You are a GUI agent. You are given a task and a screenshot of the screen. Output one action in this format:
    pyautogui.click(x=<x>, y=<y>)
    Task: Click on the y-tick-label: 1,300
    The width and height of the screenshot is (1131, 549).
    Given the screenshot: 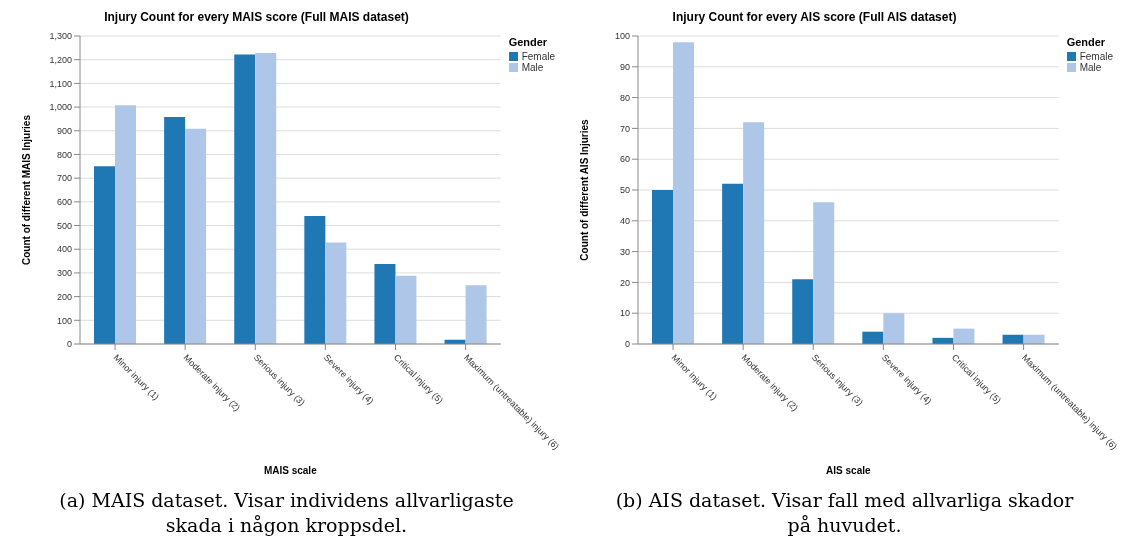 What is the action you would take?
    pyautogui.click(x=60, y=36)
    